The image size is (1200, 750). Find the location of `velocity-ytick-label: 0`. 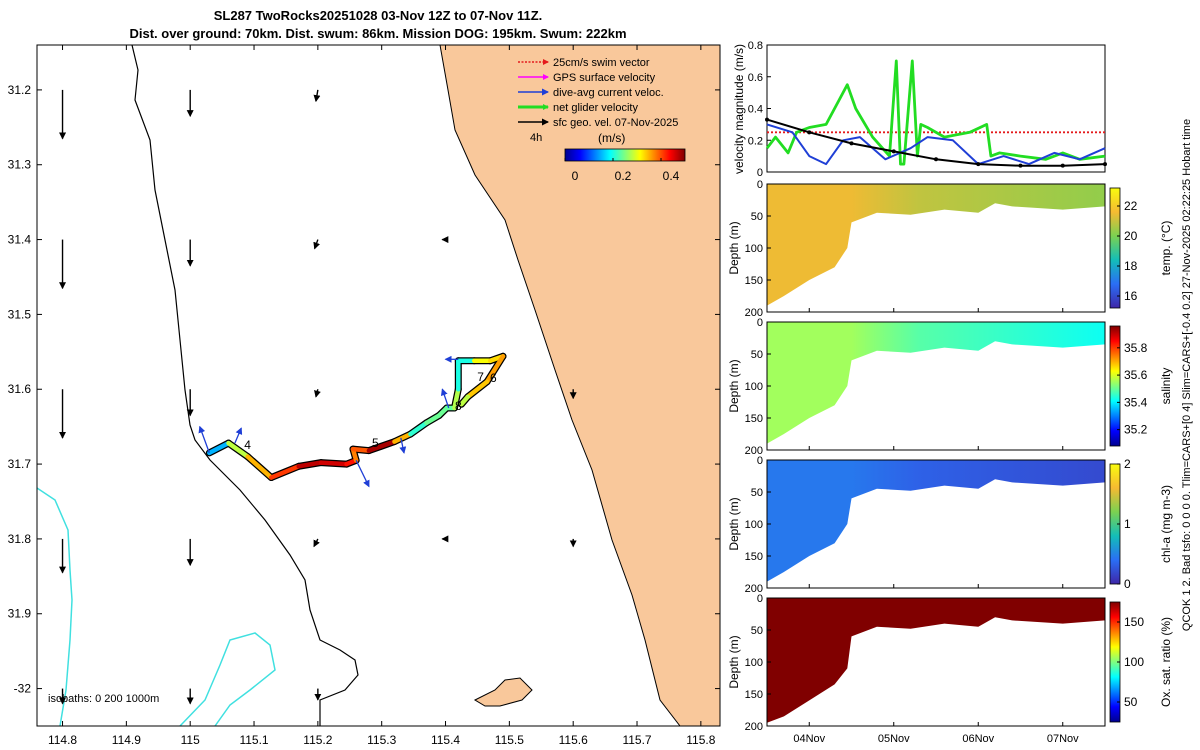

velocity-ytick-label: 0 is located at coordinates (760, 173).